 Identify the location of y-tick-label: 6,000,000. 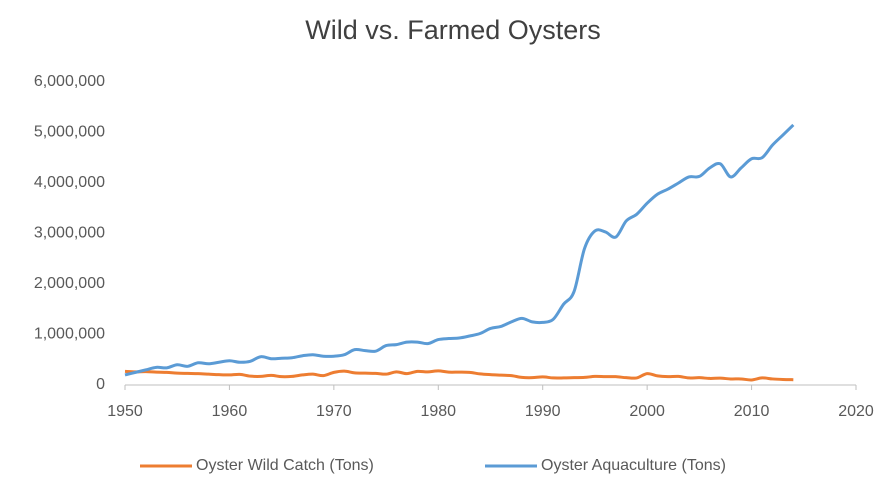
(69, 81).